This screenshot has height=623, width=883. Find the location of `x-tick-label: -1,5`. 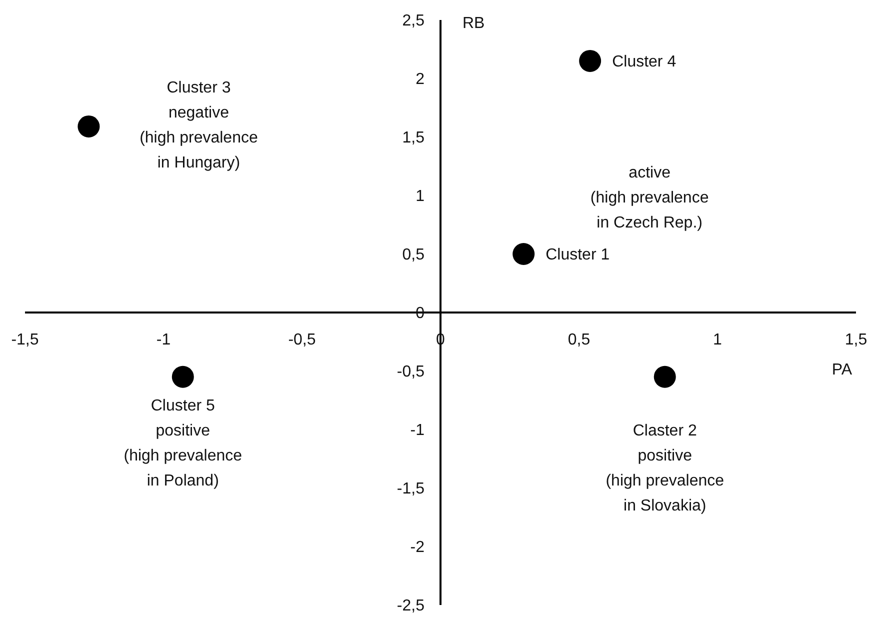

x-tick-label: -1,5 is located at coordinates (25, 340).